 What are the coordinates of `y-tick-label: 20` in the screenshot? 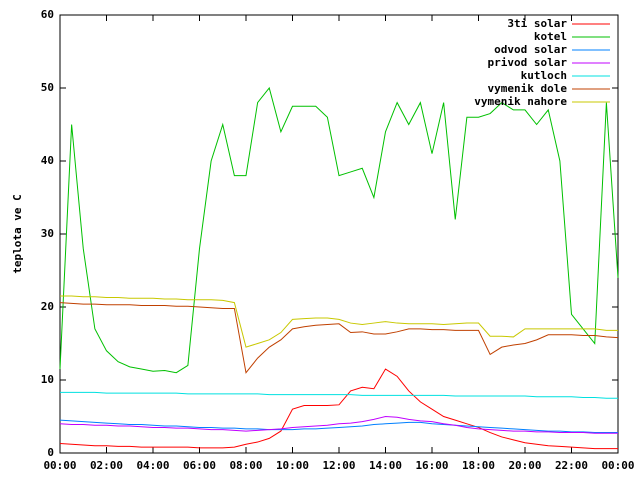 It's located at (47, 306).